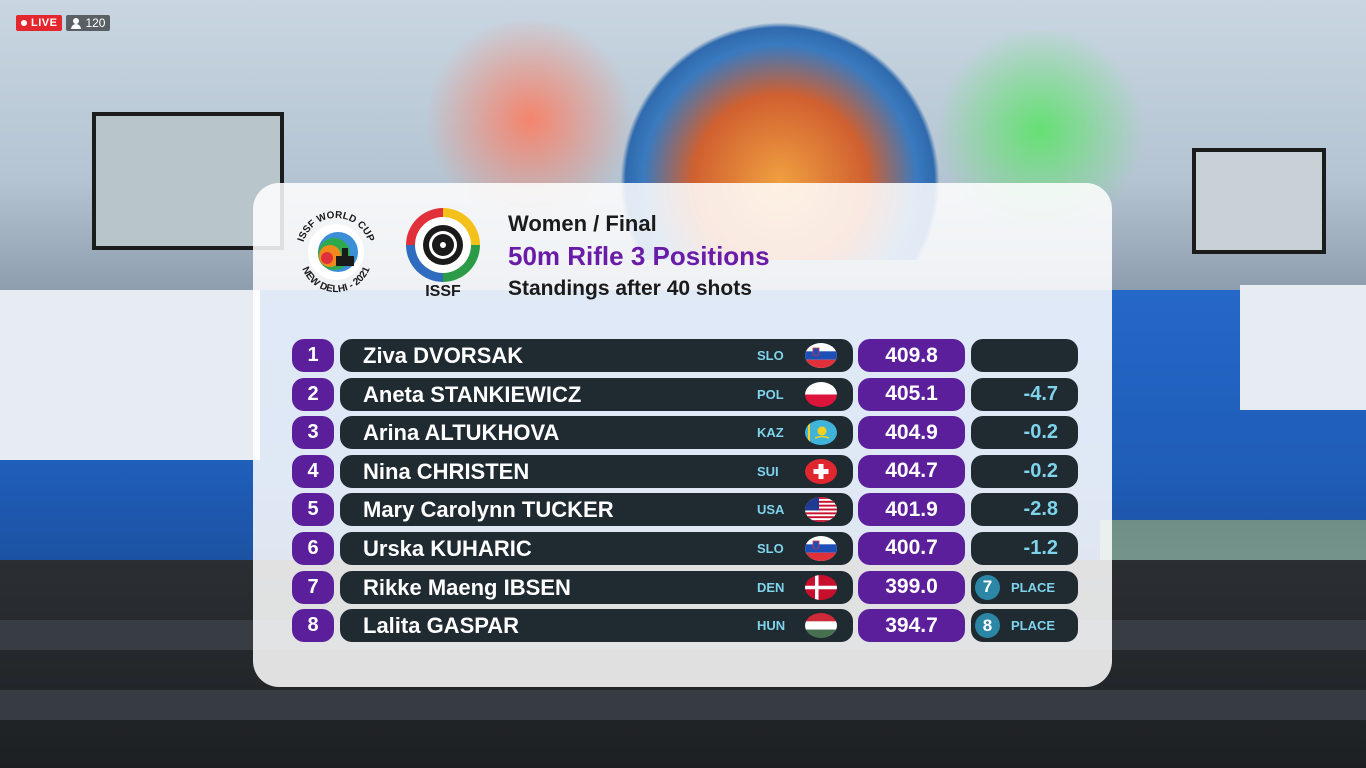  What do you see at coordinates (1040, 509) in the screenshot?
I see `diff-value: -2.8` at bounding box center [1040, 509].